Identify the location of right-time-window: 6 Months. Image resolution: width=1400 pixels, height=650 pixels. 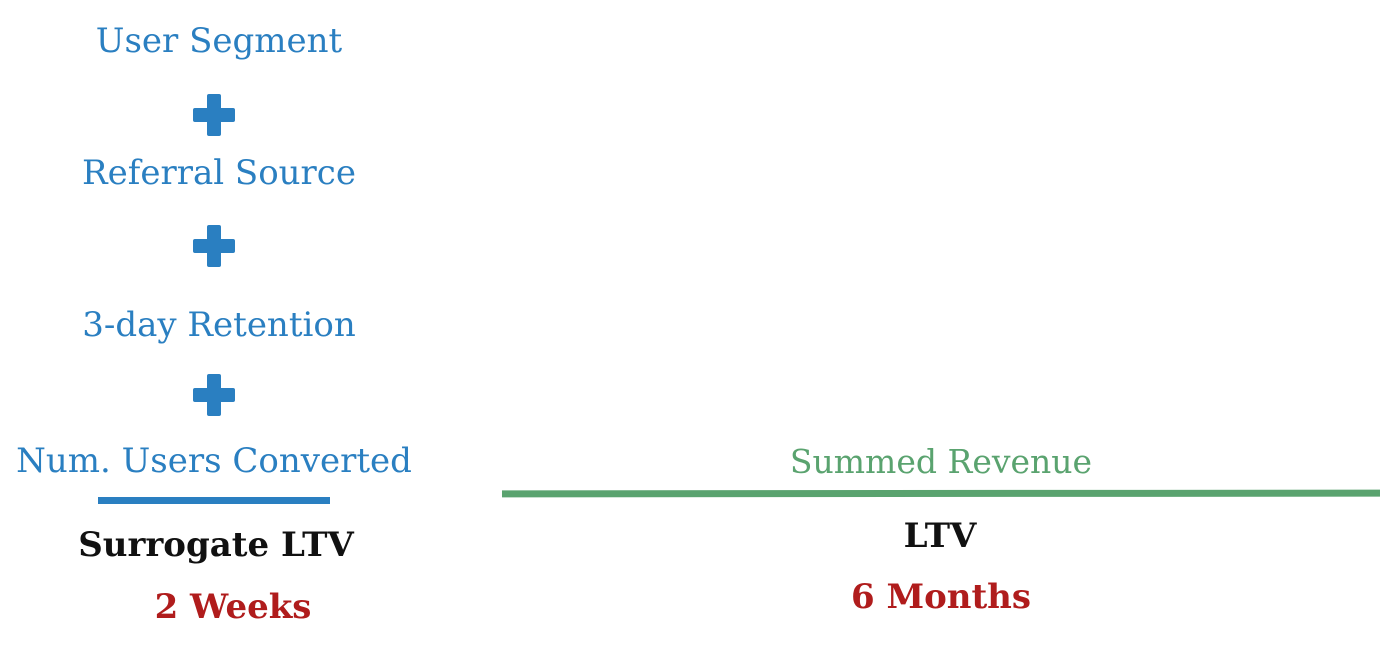
(941, 597).